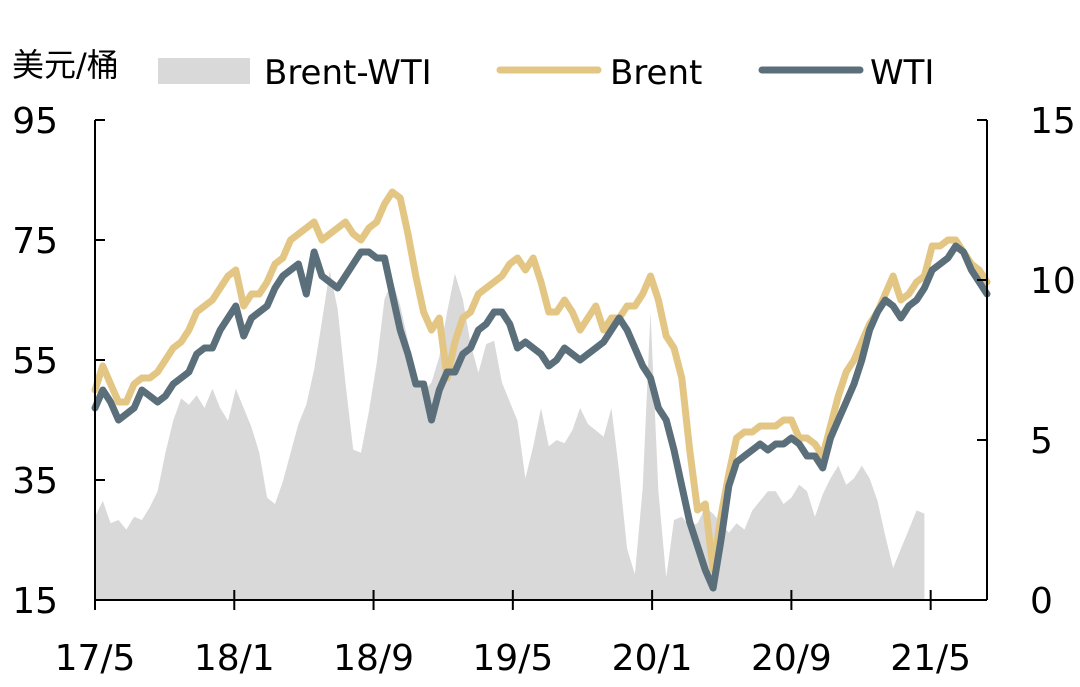 Image resolution: width=1080 pixels, height=687 pixels. I want to click on x-tick-label: 19/5, so click(512, 658).